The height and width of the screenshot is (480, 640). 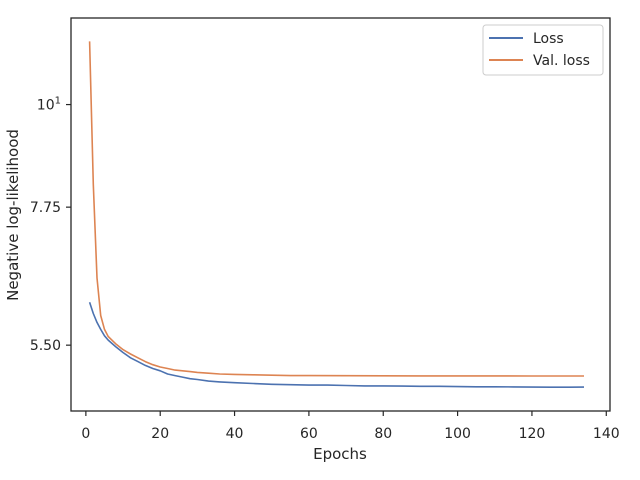 I want to click on x-axis-ticks: 0 20 40 60 80 100 120 140, so click(x=350, y=426).